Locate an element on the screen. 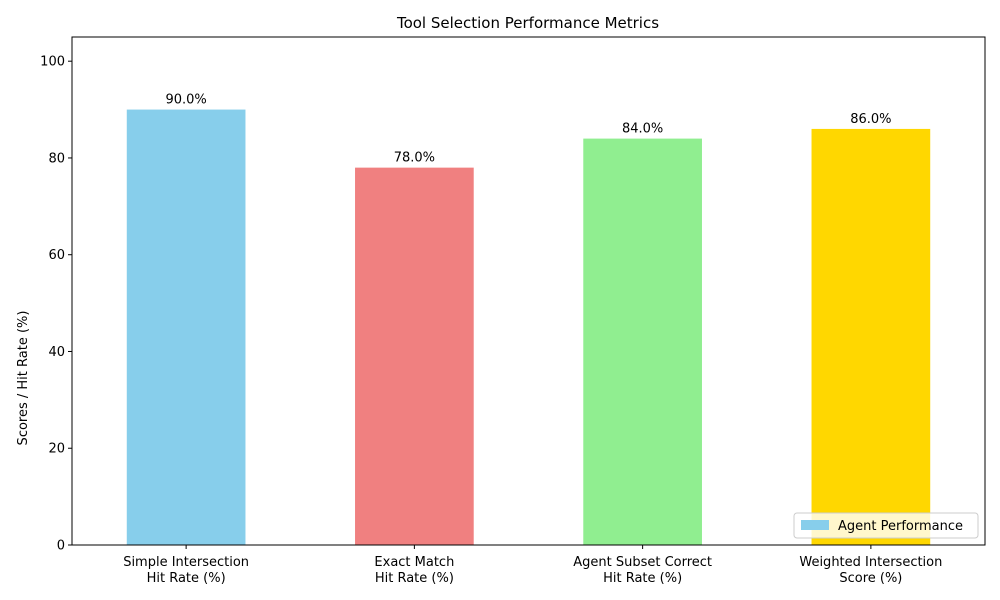  chart-title: Tool Selection Performance Metrics is located at coordinates (527, 23).